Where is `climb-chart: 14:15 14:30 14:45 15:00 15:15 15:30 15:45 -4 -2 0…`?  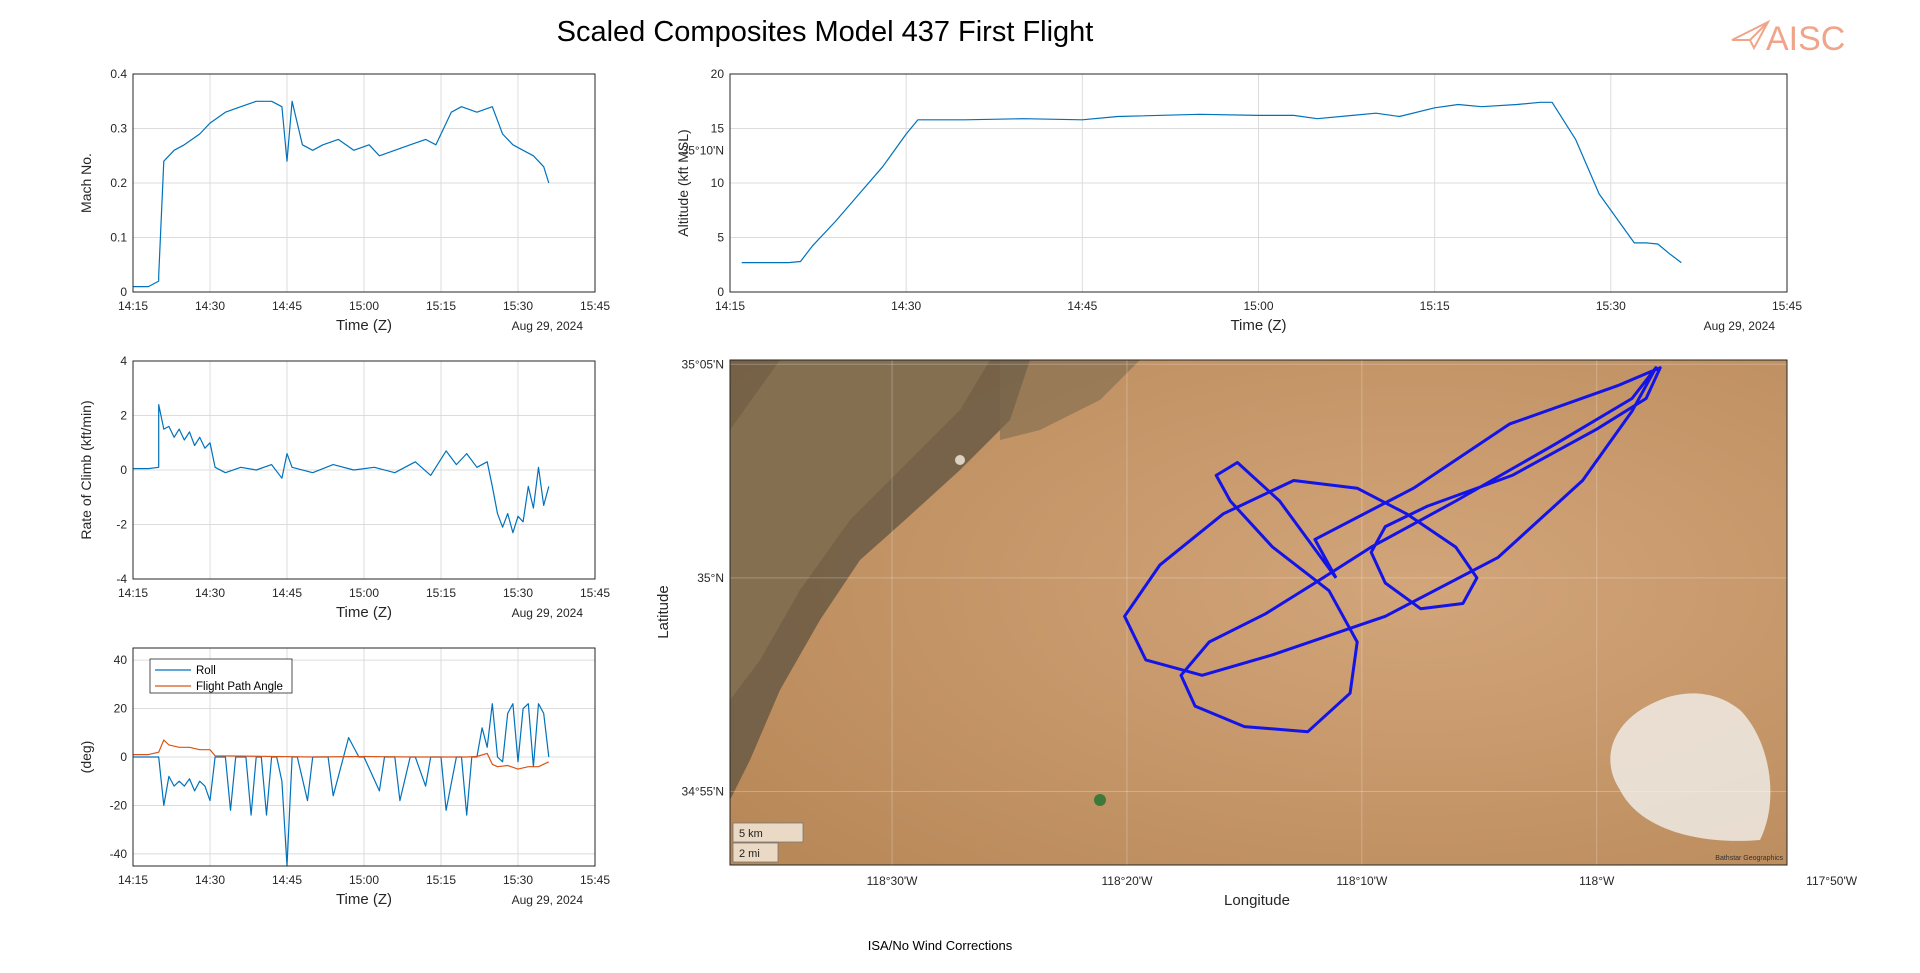 climb-chart: 14:15 14:30 14:45 15:00 15:15 15:30 15:45 -4 -2 0… is located at coordinates (344, 487).